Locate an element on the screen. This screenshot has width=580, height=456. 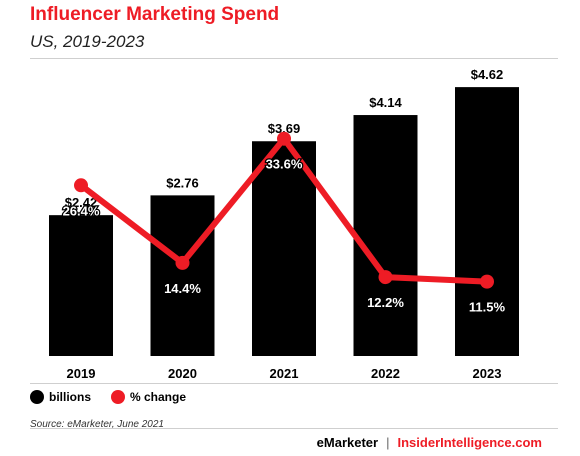
chart-subtitle: US, 2019-2023 is located at coordinates (87, 41).